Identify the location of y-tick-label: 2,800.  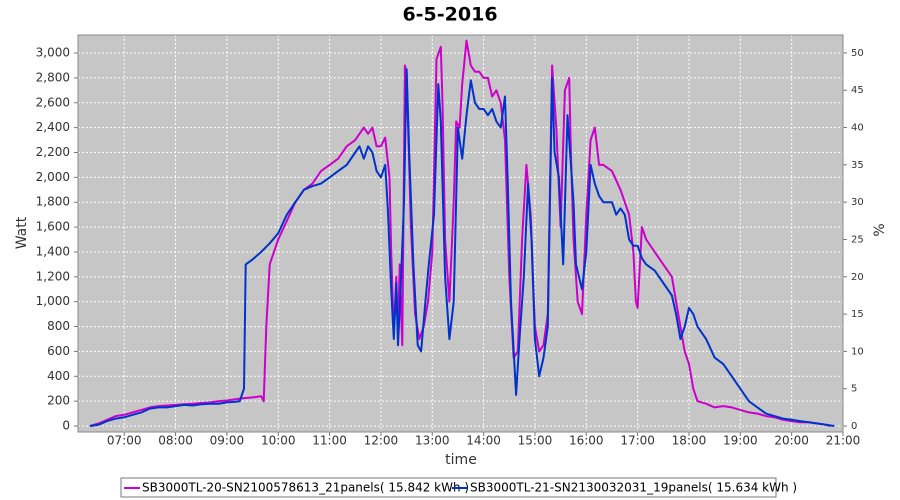
(53, 77).